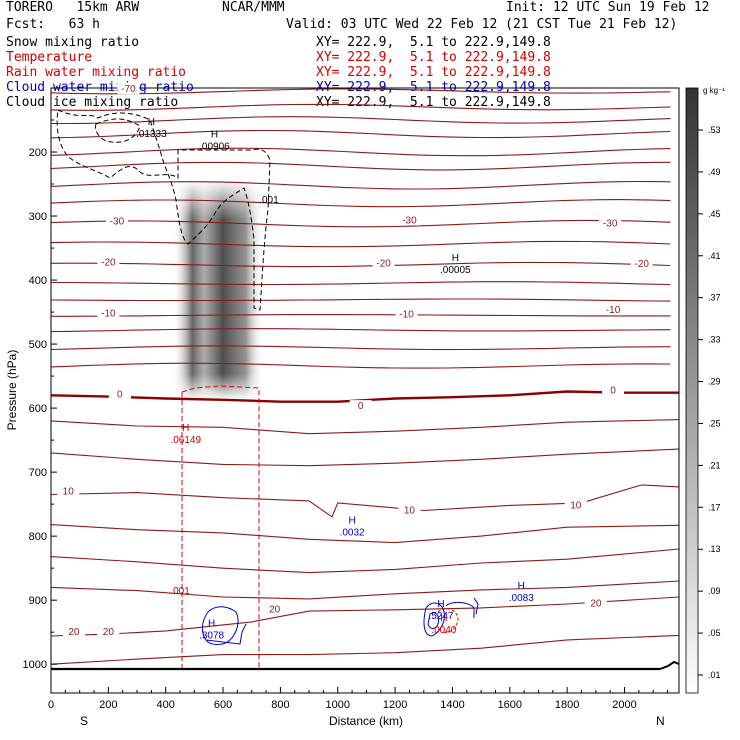 Image resolution: width=740 pixels, height=740 pixels. I want to click on model-title: TORERO 15km ARW, so click(73, 7).